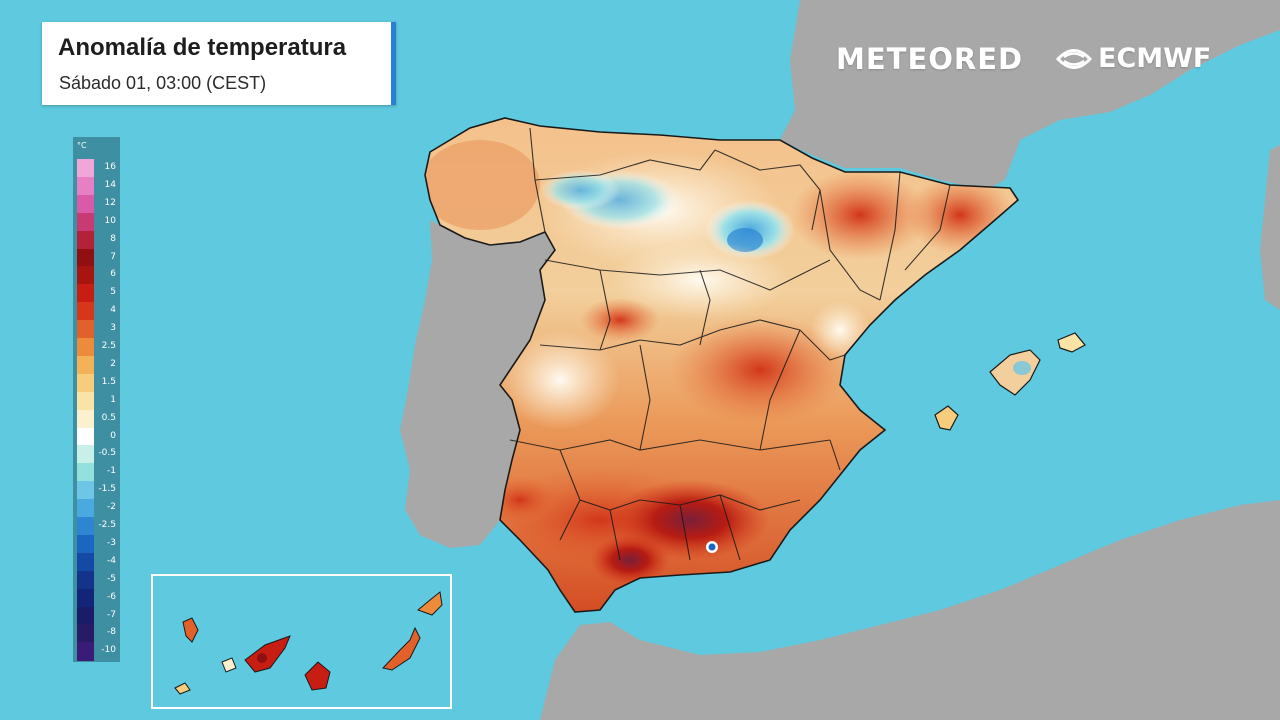 The image size is (1280, 720). Describe the element at coordinates (111, 542) in the screenshot. I see `legend-label: -3` at that location.